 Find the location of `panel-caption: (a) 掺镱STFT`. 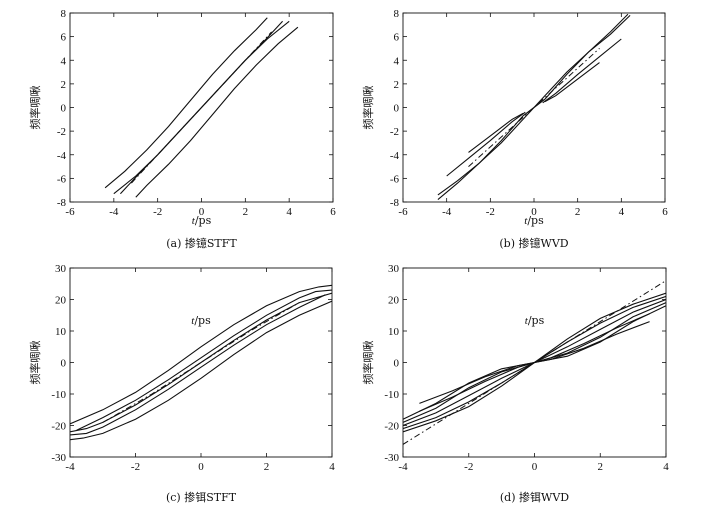

panel-caption: (a) 掺镱STFT is located at coordinates (201, 243).